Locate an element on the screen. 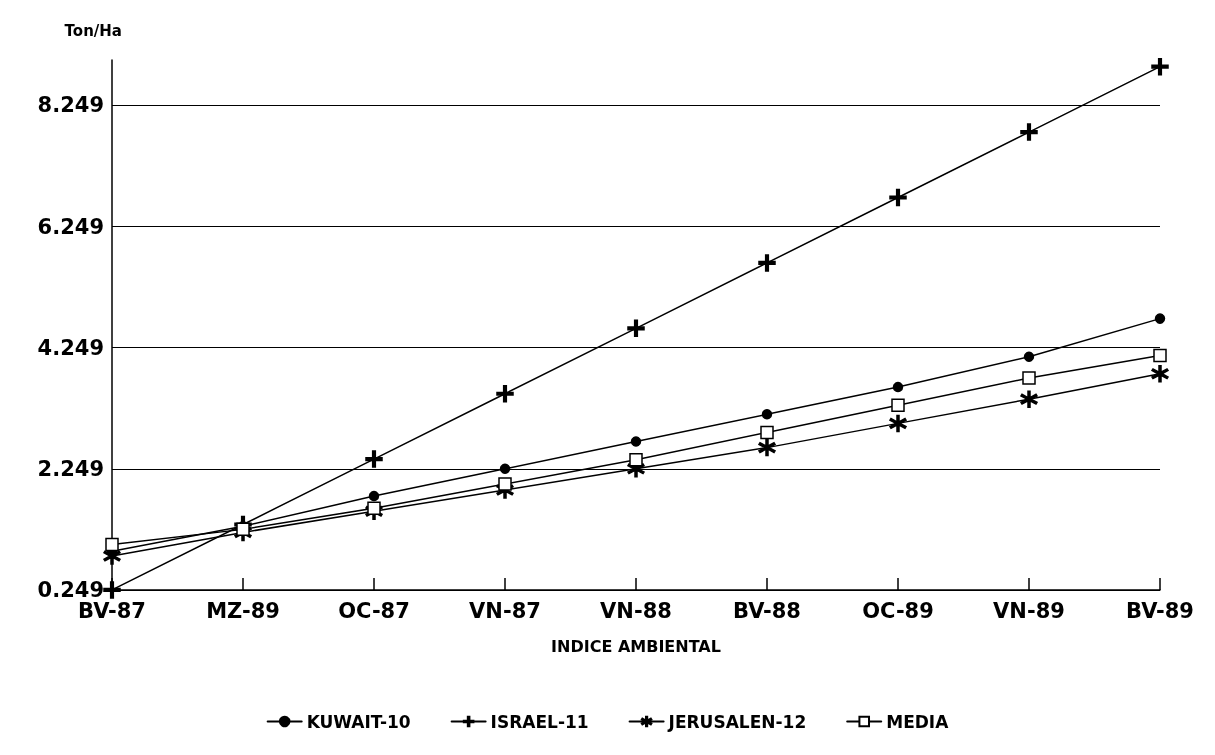 The width and height of the screenshot is (1215, 755). y-tick-label: 4.249 is located at coordinates (70, 347).